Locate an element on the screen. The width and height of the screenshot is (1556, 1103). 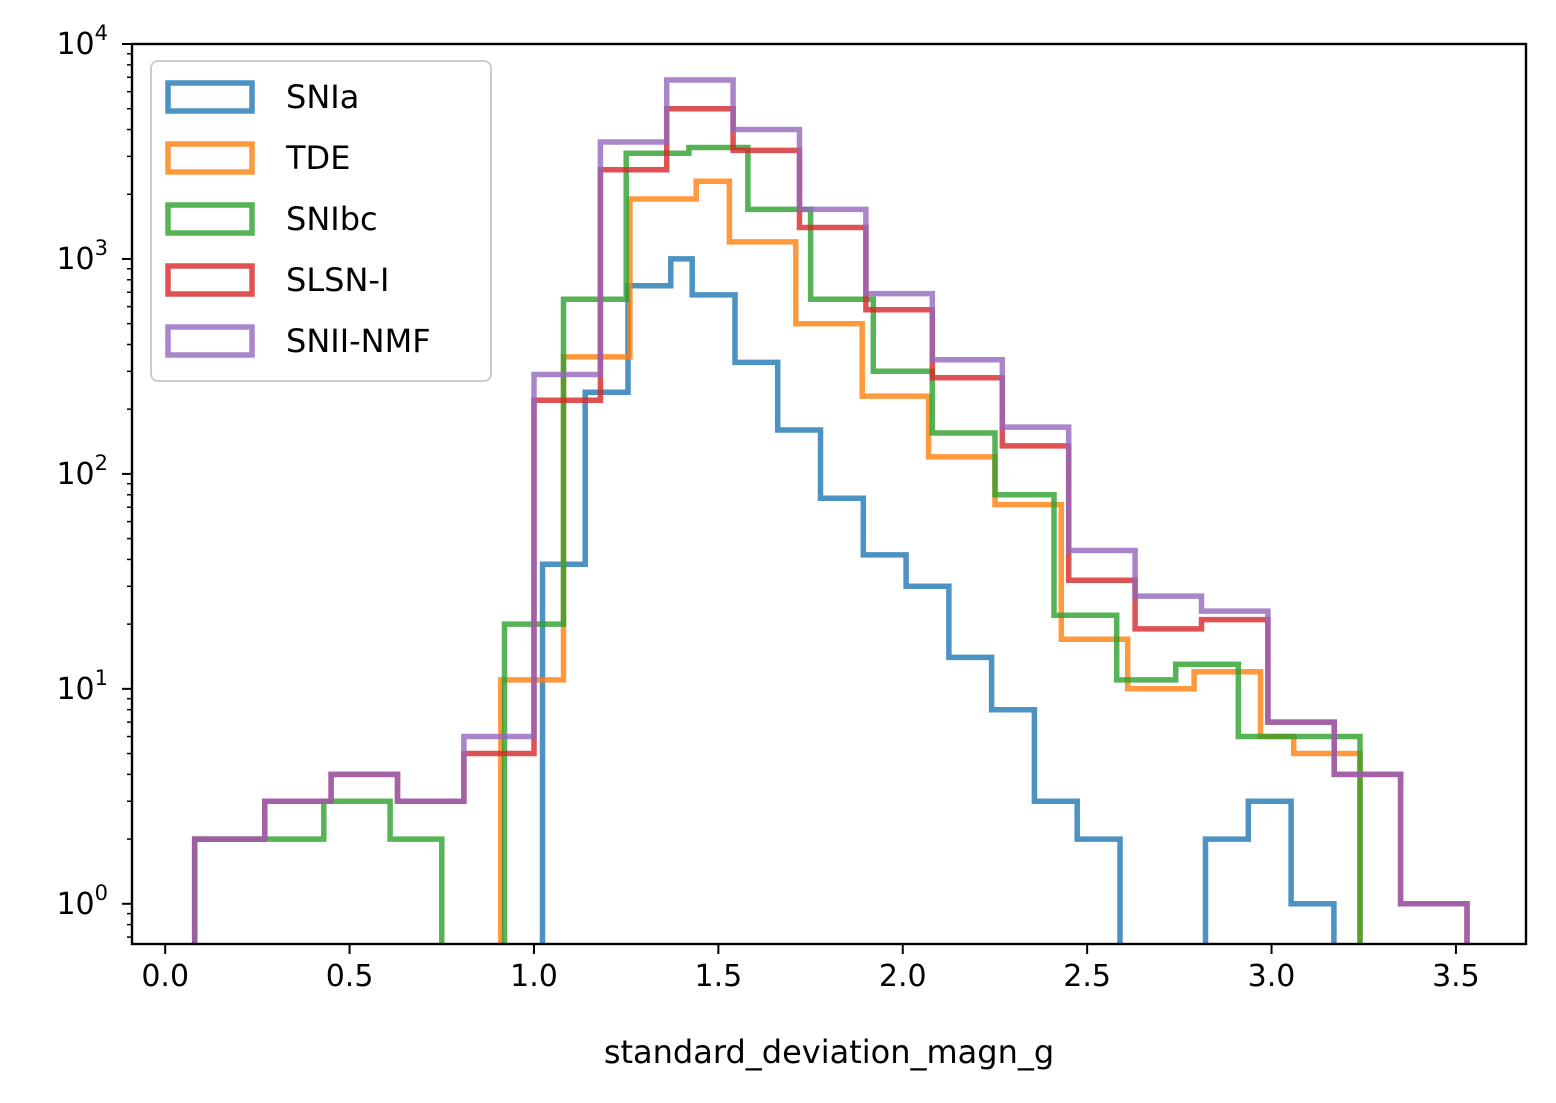
legend-swatch-slsn-i is located at coordinates (210, 280).